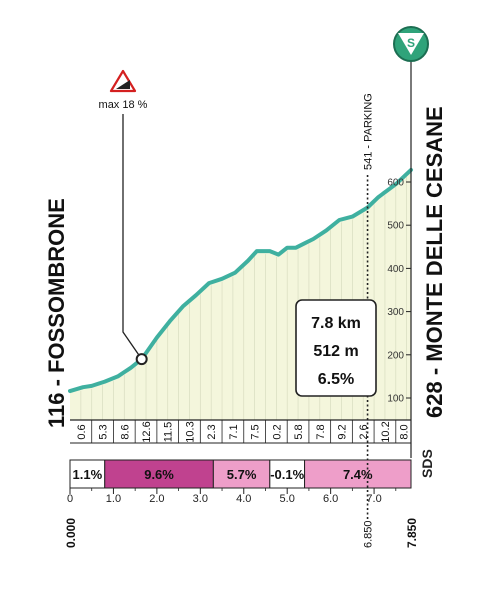 The height and width of the screenshot is (595, 477). Describe the element at coordinates (335, 351) in the screenshot. I see `summary-gain: 512 m` at that location.